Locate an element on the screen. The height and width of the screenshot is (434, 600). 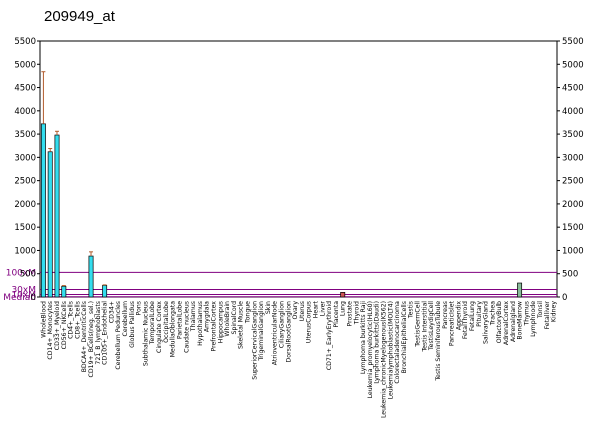
category-label: Prostate is located at coordinates (350, 314).